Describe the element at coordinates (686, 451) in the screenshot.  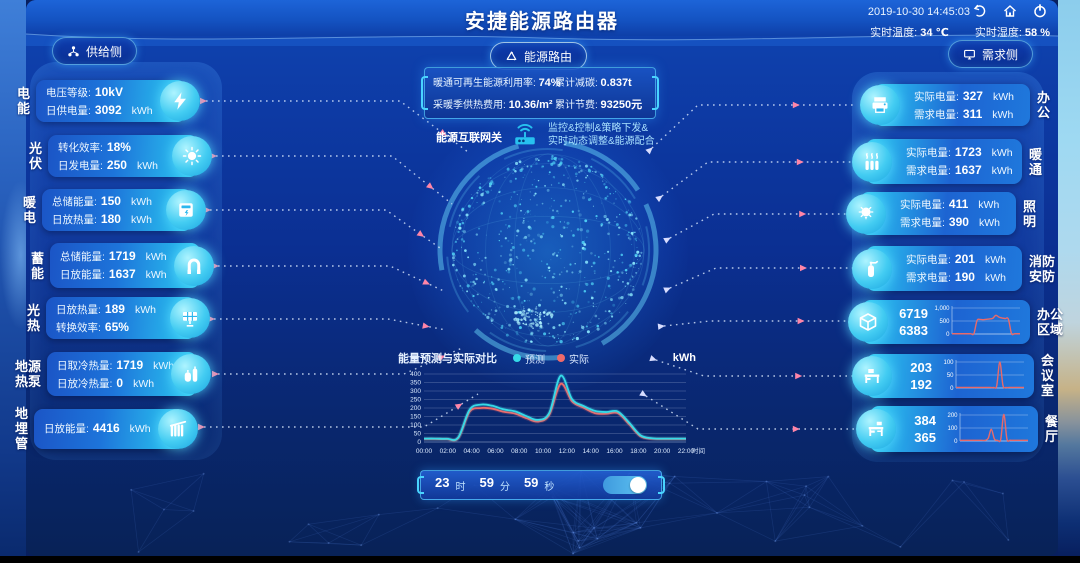
I see `svg-text: 22:00` at that location.